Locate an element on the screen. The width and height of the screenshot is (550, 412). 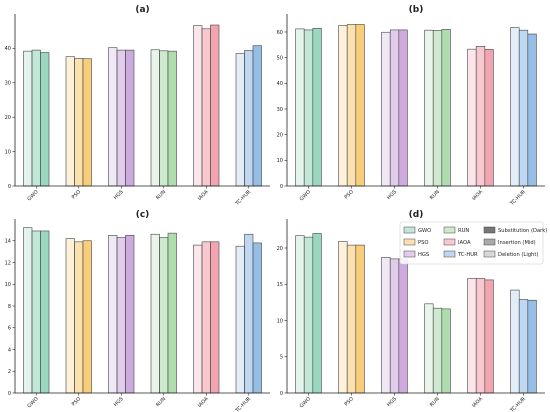
y-tick-label: 14 is located at coordinates (8, 242).